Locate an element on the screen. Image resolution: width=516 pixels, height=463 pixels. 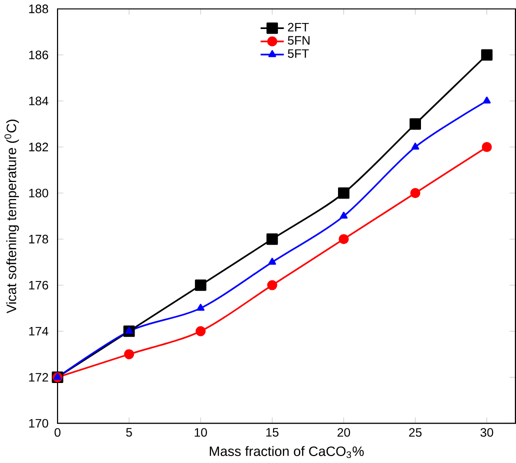
x-tick-label: 0 is located at coordinates (57, 432).